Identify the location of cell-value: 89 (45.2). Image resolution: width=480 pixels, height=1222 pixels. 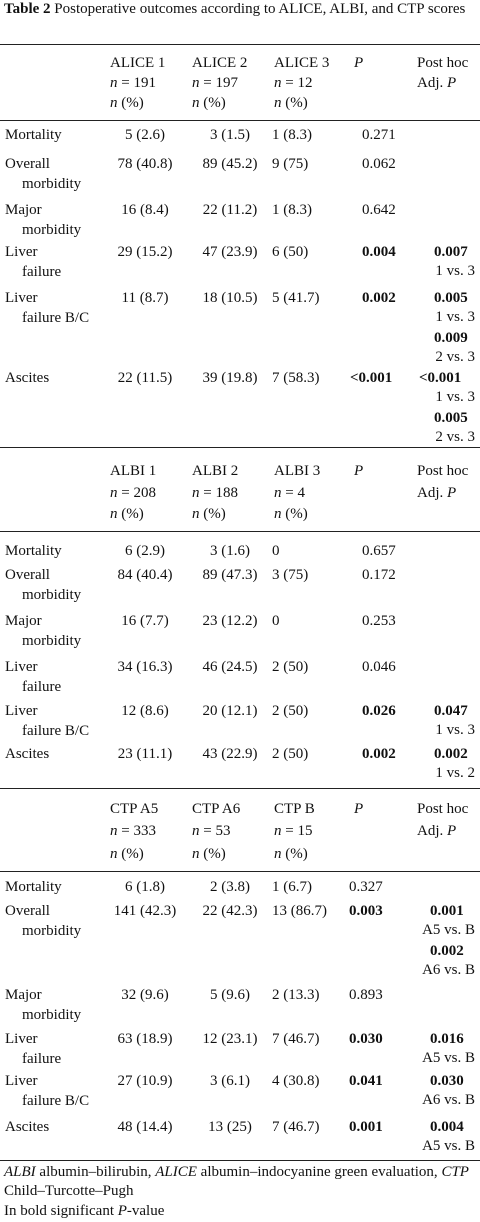
(230, 164).